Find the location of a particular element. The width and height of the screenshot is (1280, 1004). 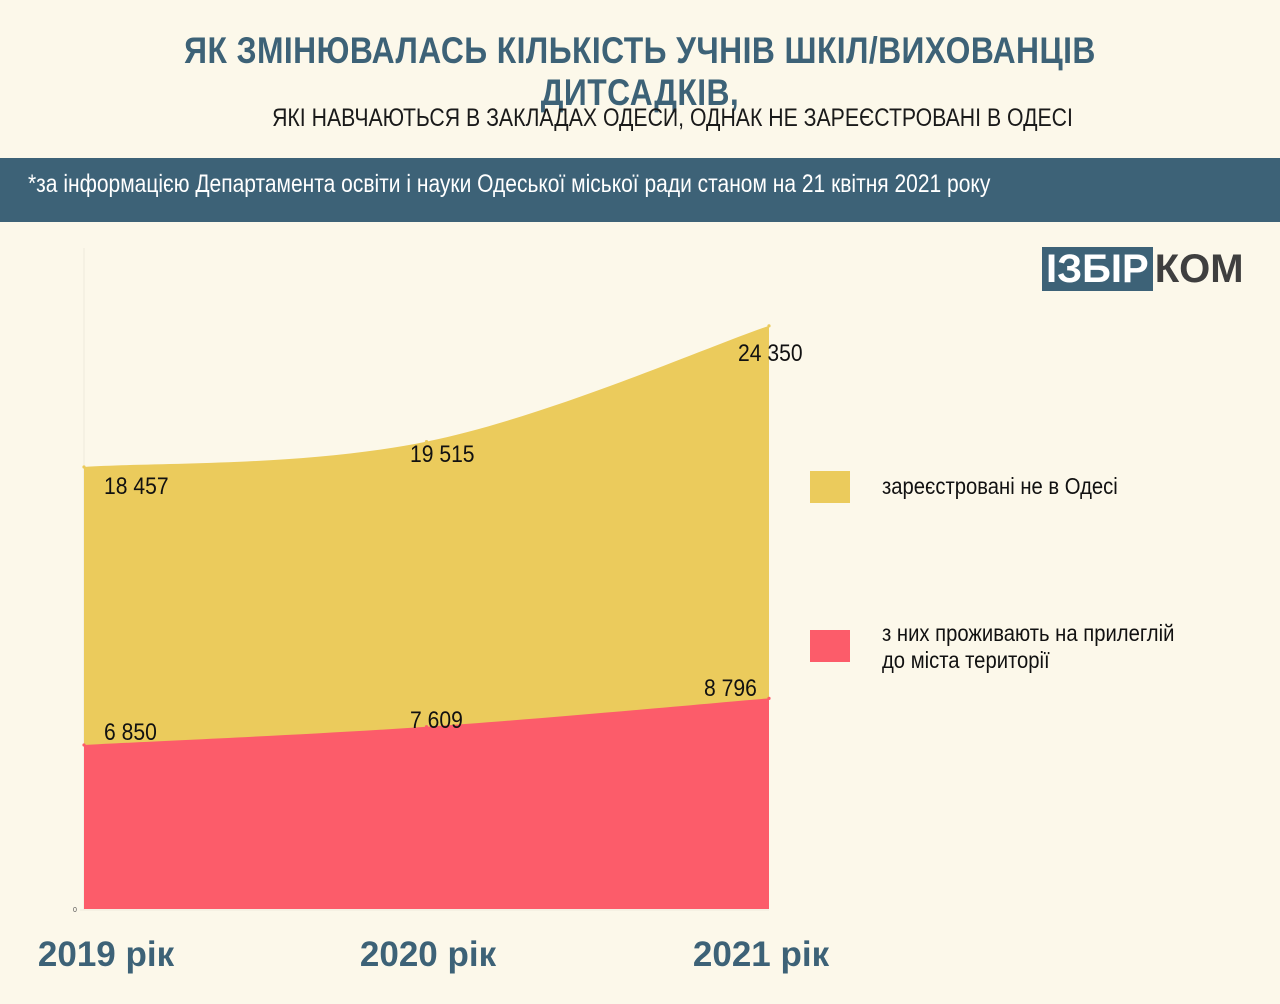

legend-label-registered-elsewhere: зареєстровані не в Одесі is located at coordinates (1000, 486).